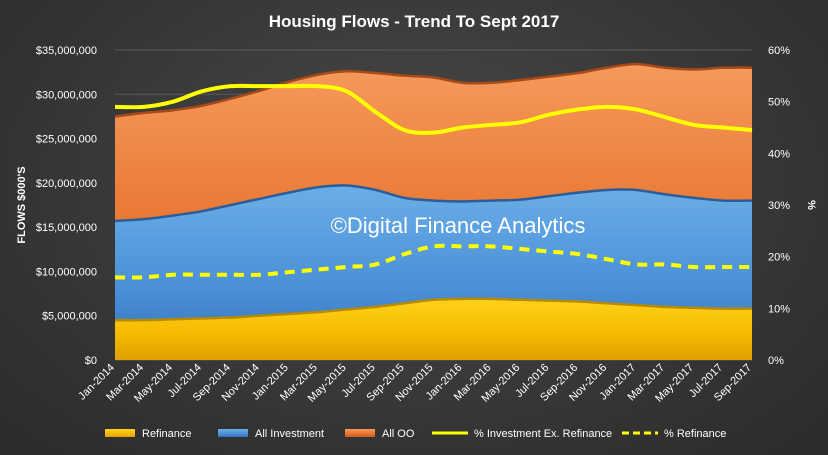 This screenshot has width=828, height=455. I want to click on y2-tick-label: 30%, so click(779, 206).